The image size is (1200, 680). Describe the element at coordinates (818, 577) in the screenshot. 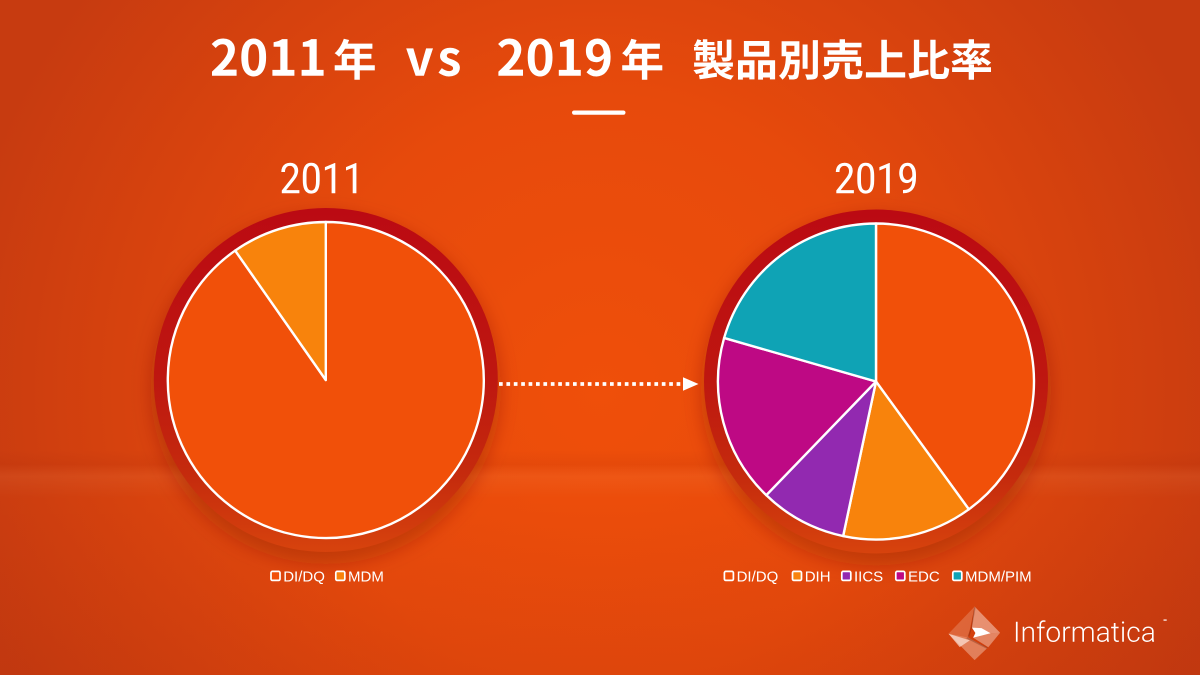

I see `svg-text: DIH` at that location.